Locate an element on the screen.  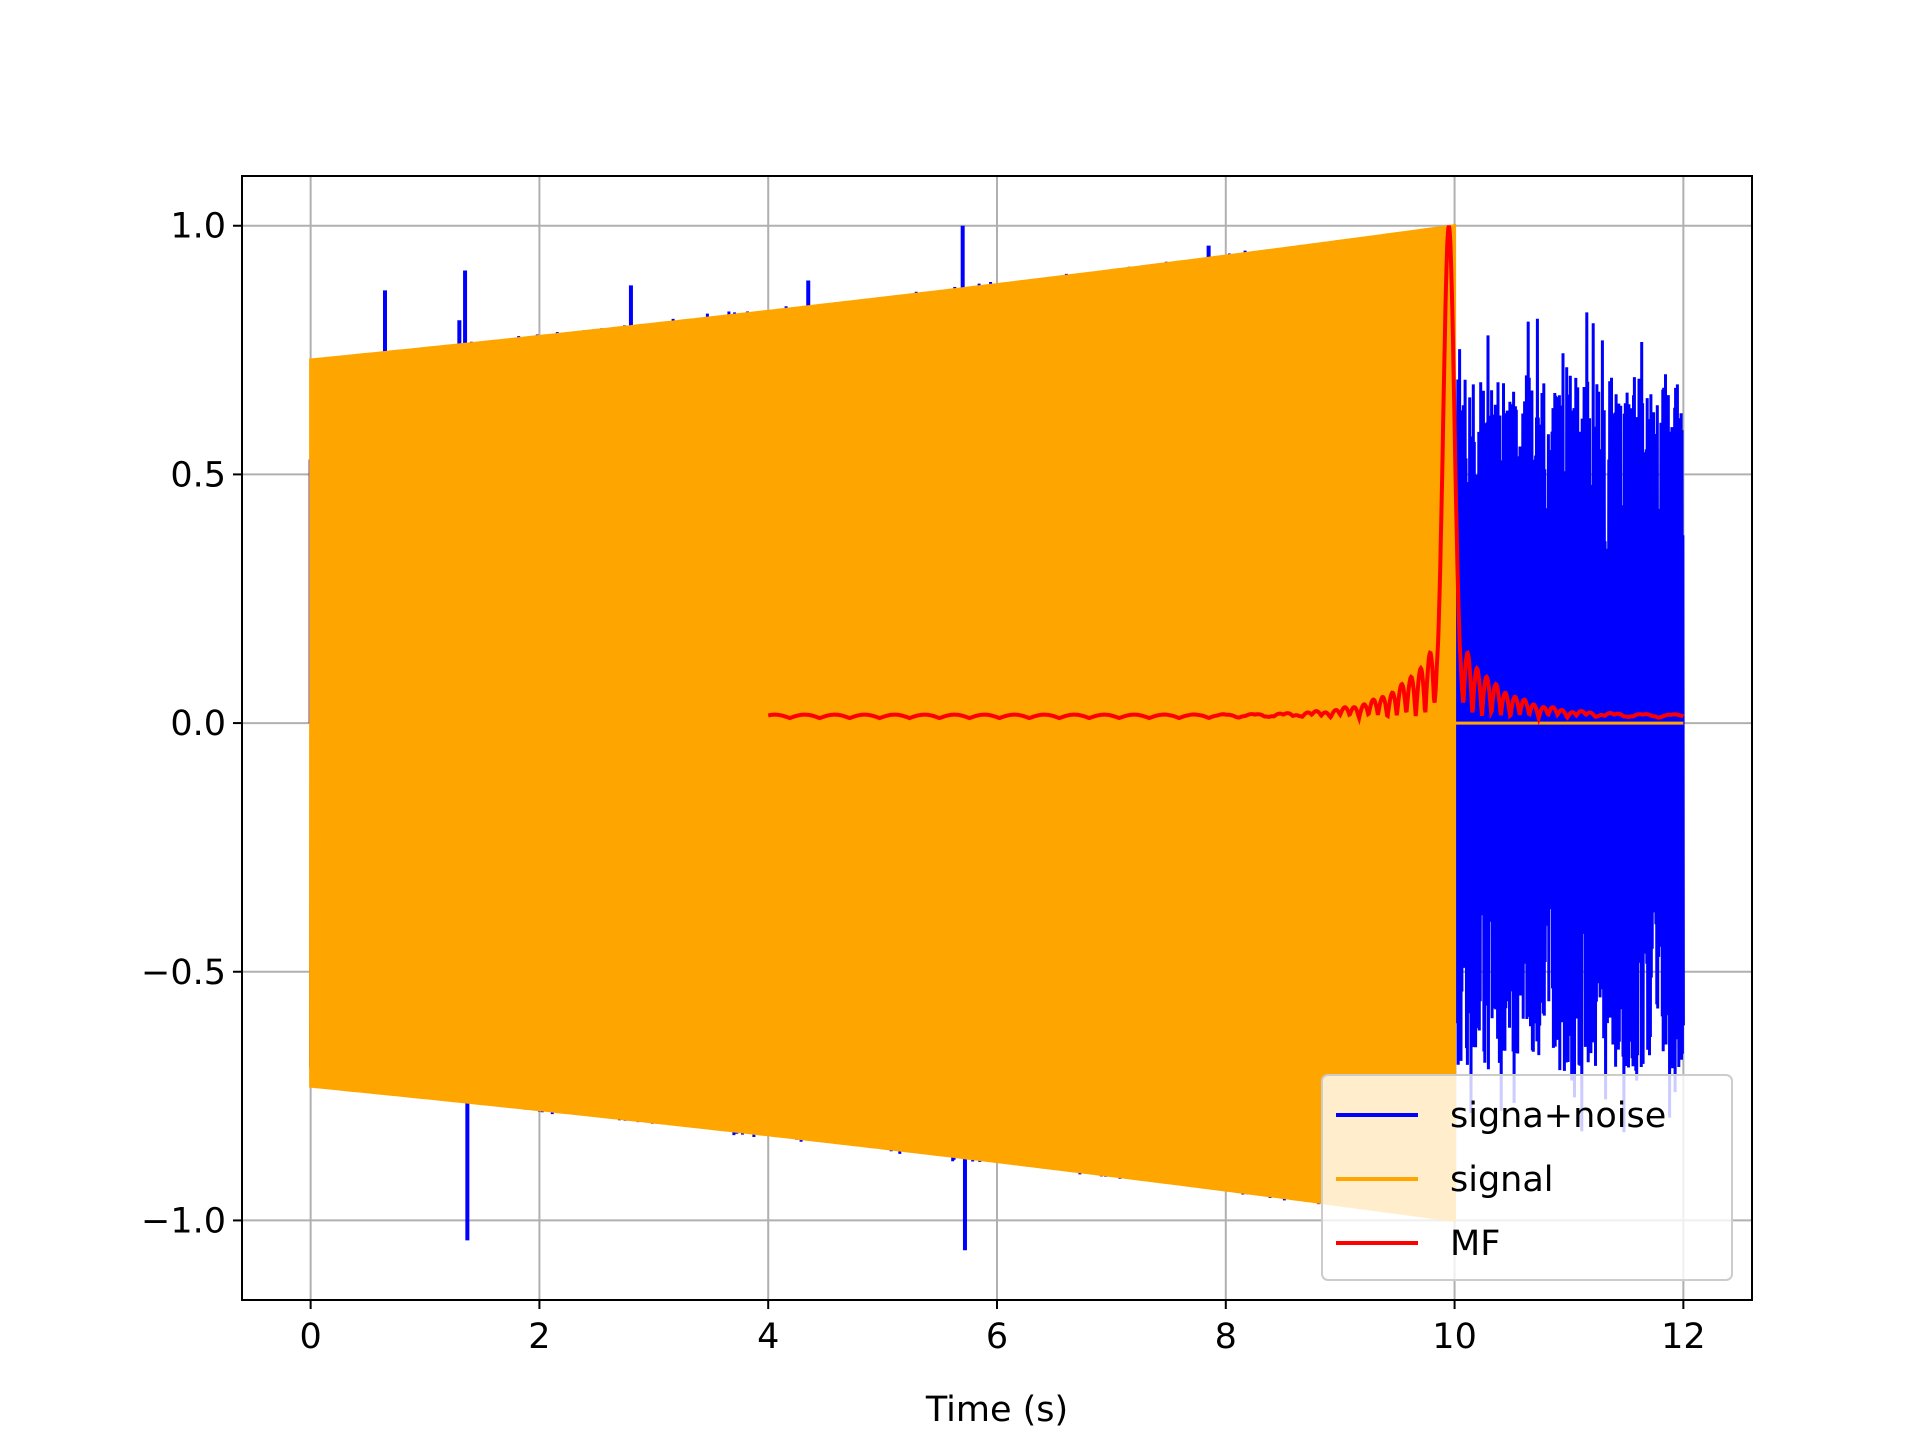
legend-box is located at coordinates (1527, 1177).